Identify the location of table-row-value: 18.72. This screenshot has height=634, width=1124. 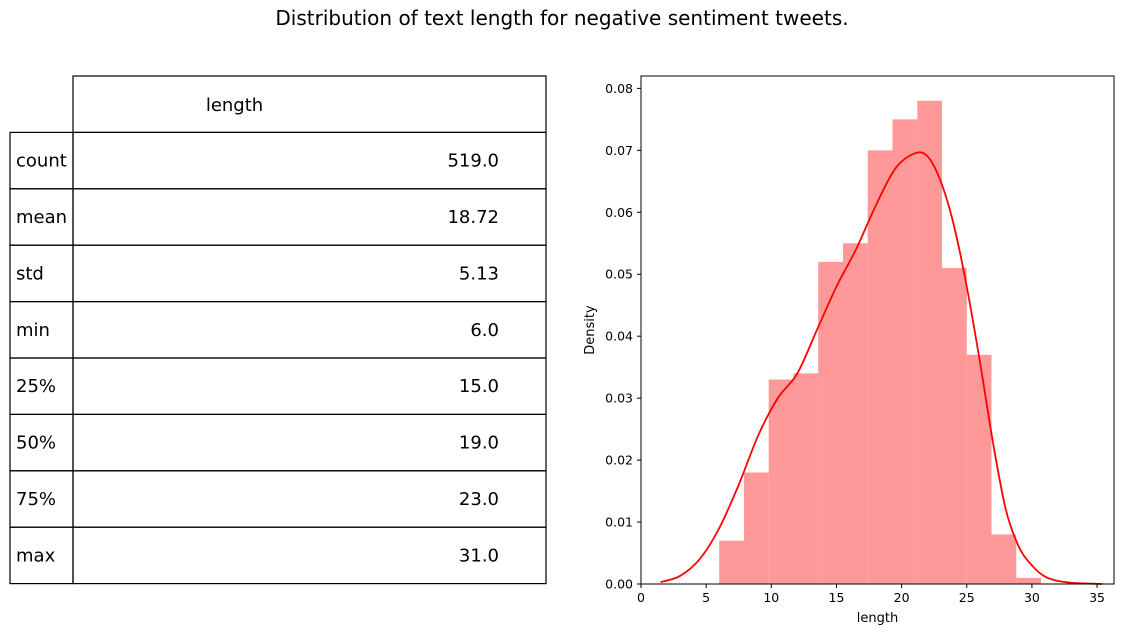
(473, 217).